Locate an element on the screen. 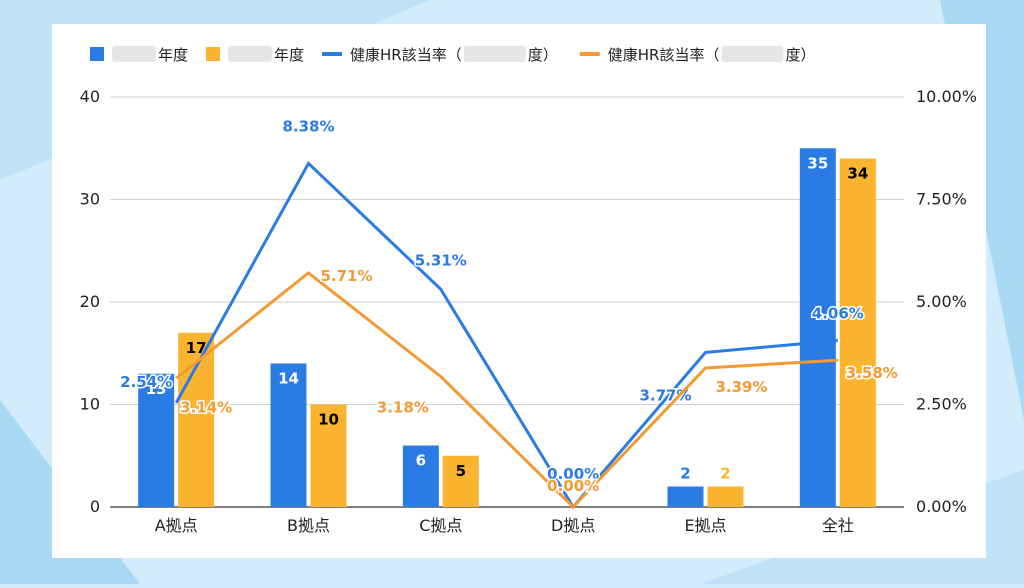 This screenshot has width=1024, height=588. y-right-tick-label: 0.00% is located at coordinates (941, 506).